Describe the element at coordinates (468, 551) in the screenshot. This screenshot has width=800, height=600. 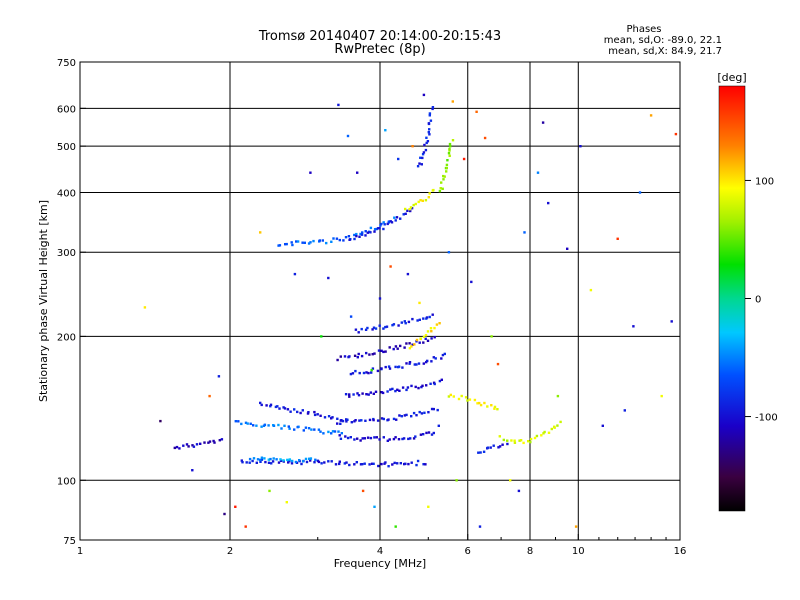
I see `x-tick-label: 6` at that location.